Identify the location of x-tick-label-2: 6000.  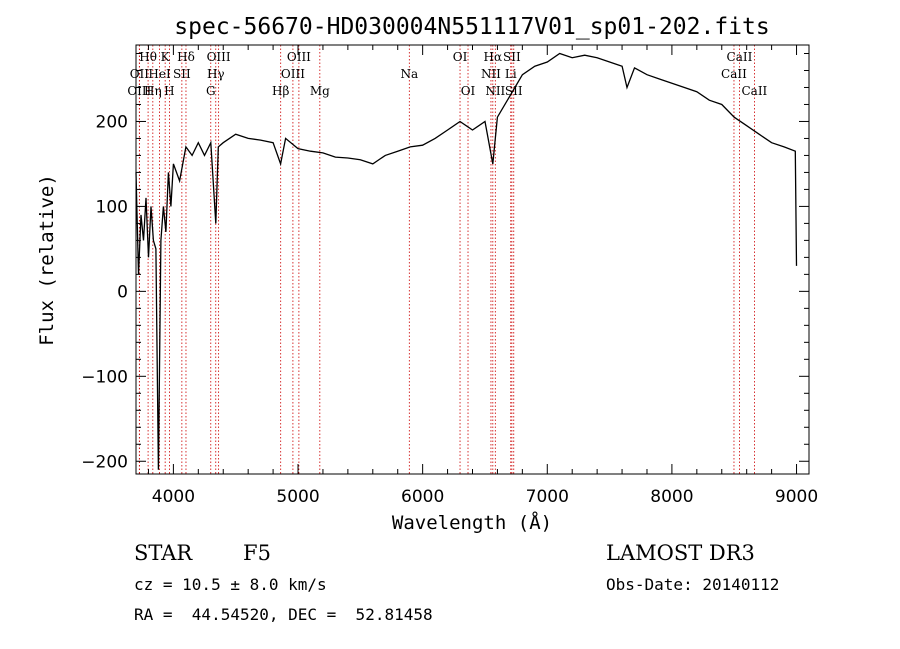
(422, 497).